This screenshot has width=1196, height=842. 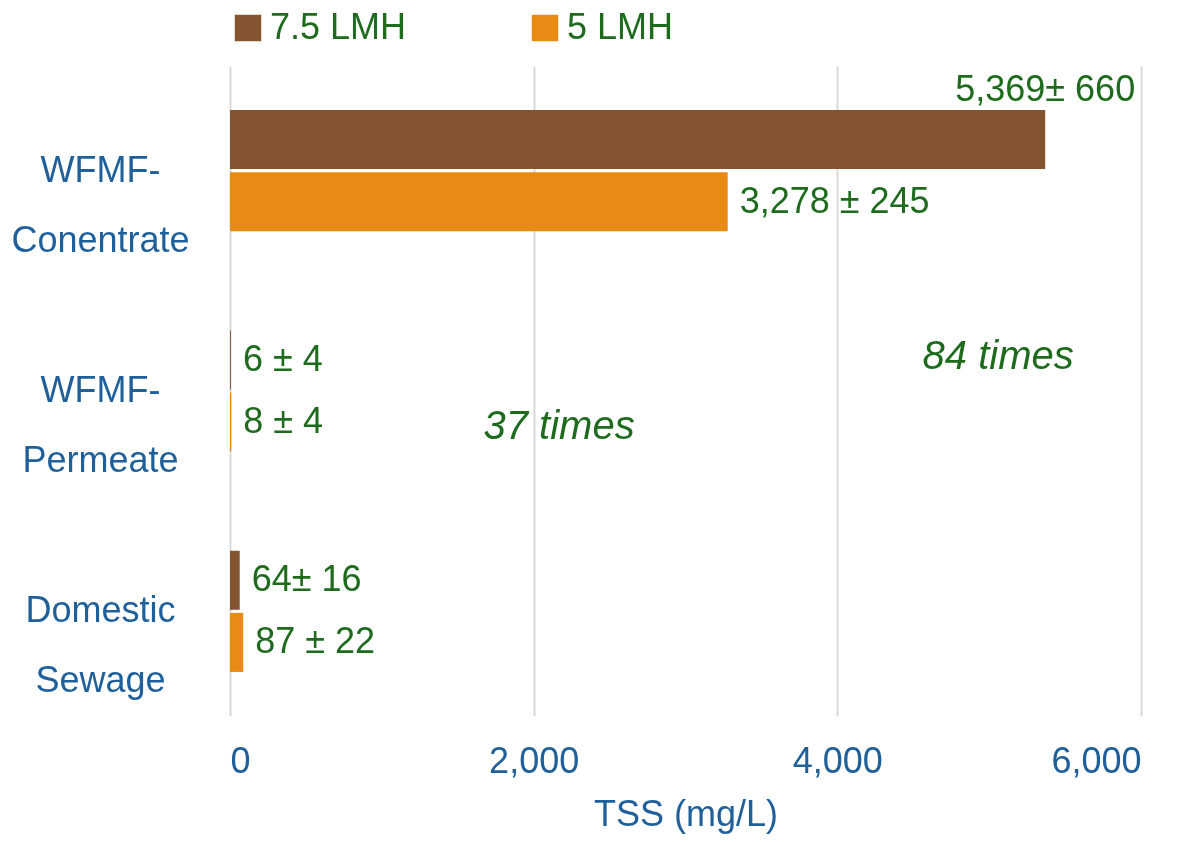 I want to click on x-axis-title: TSS (mg/L), so click(x=686, y=813).